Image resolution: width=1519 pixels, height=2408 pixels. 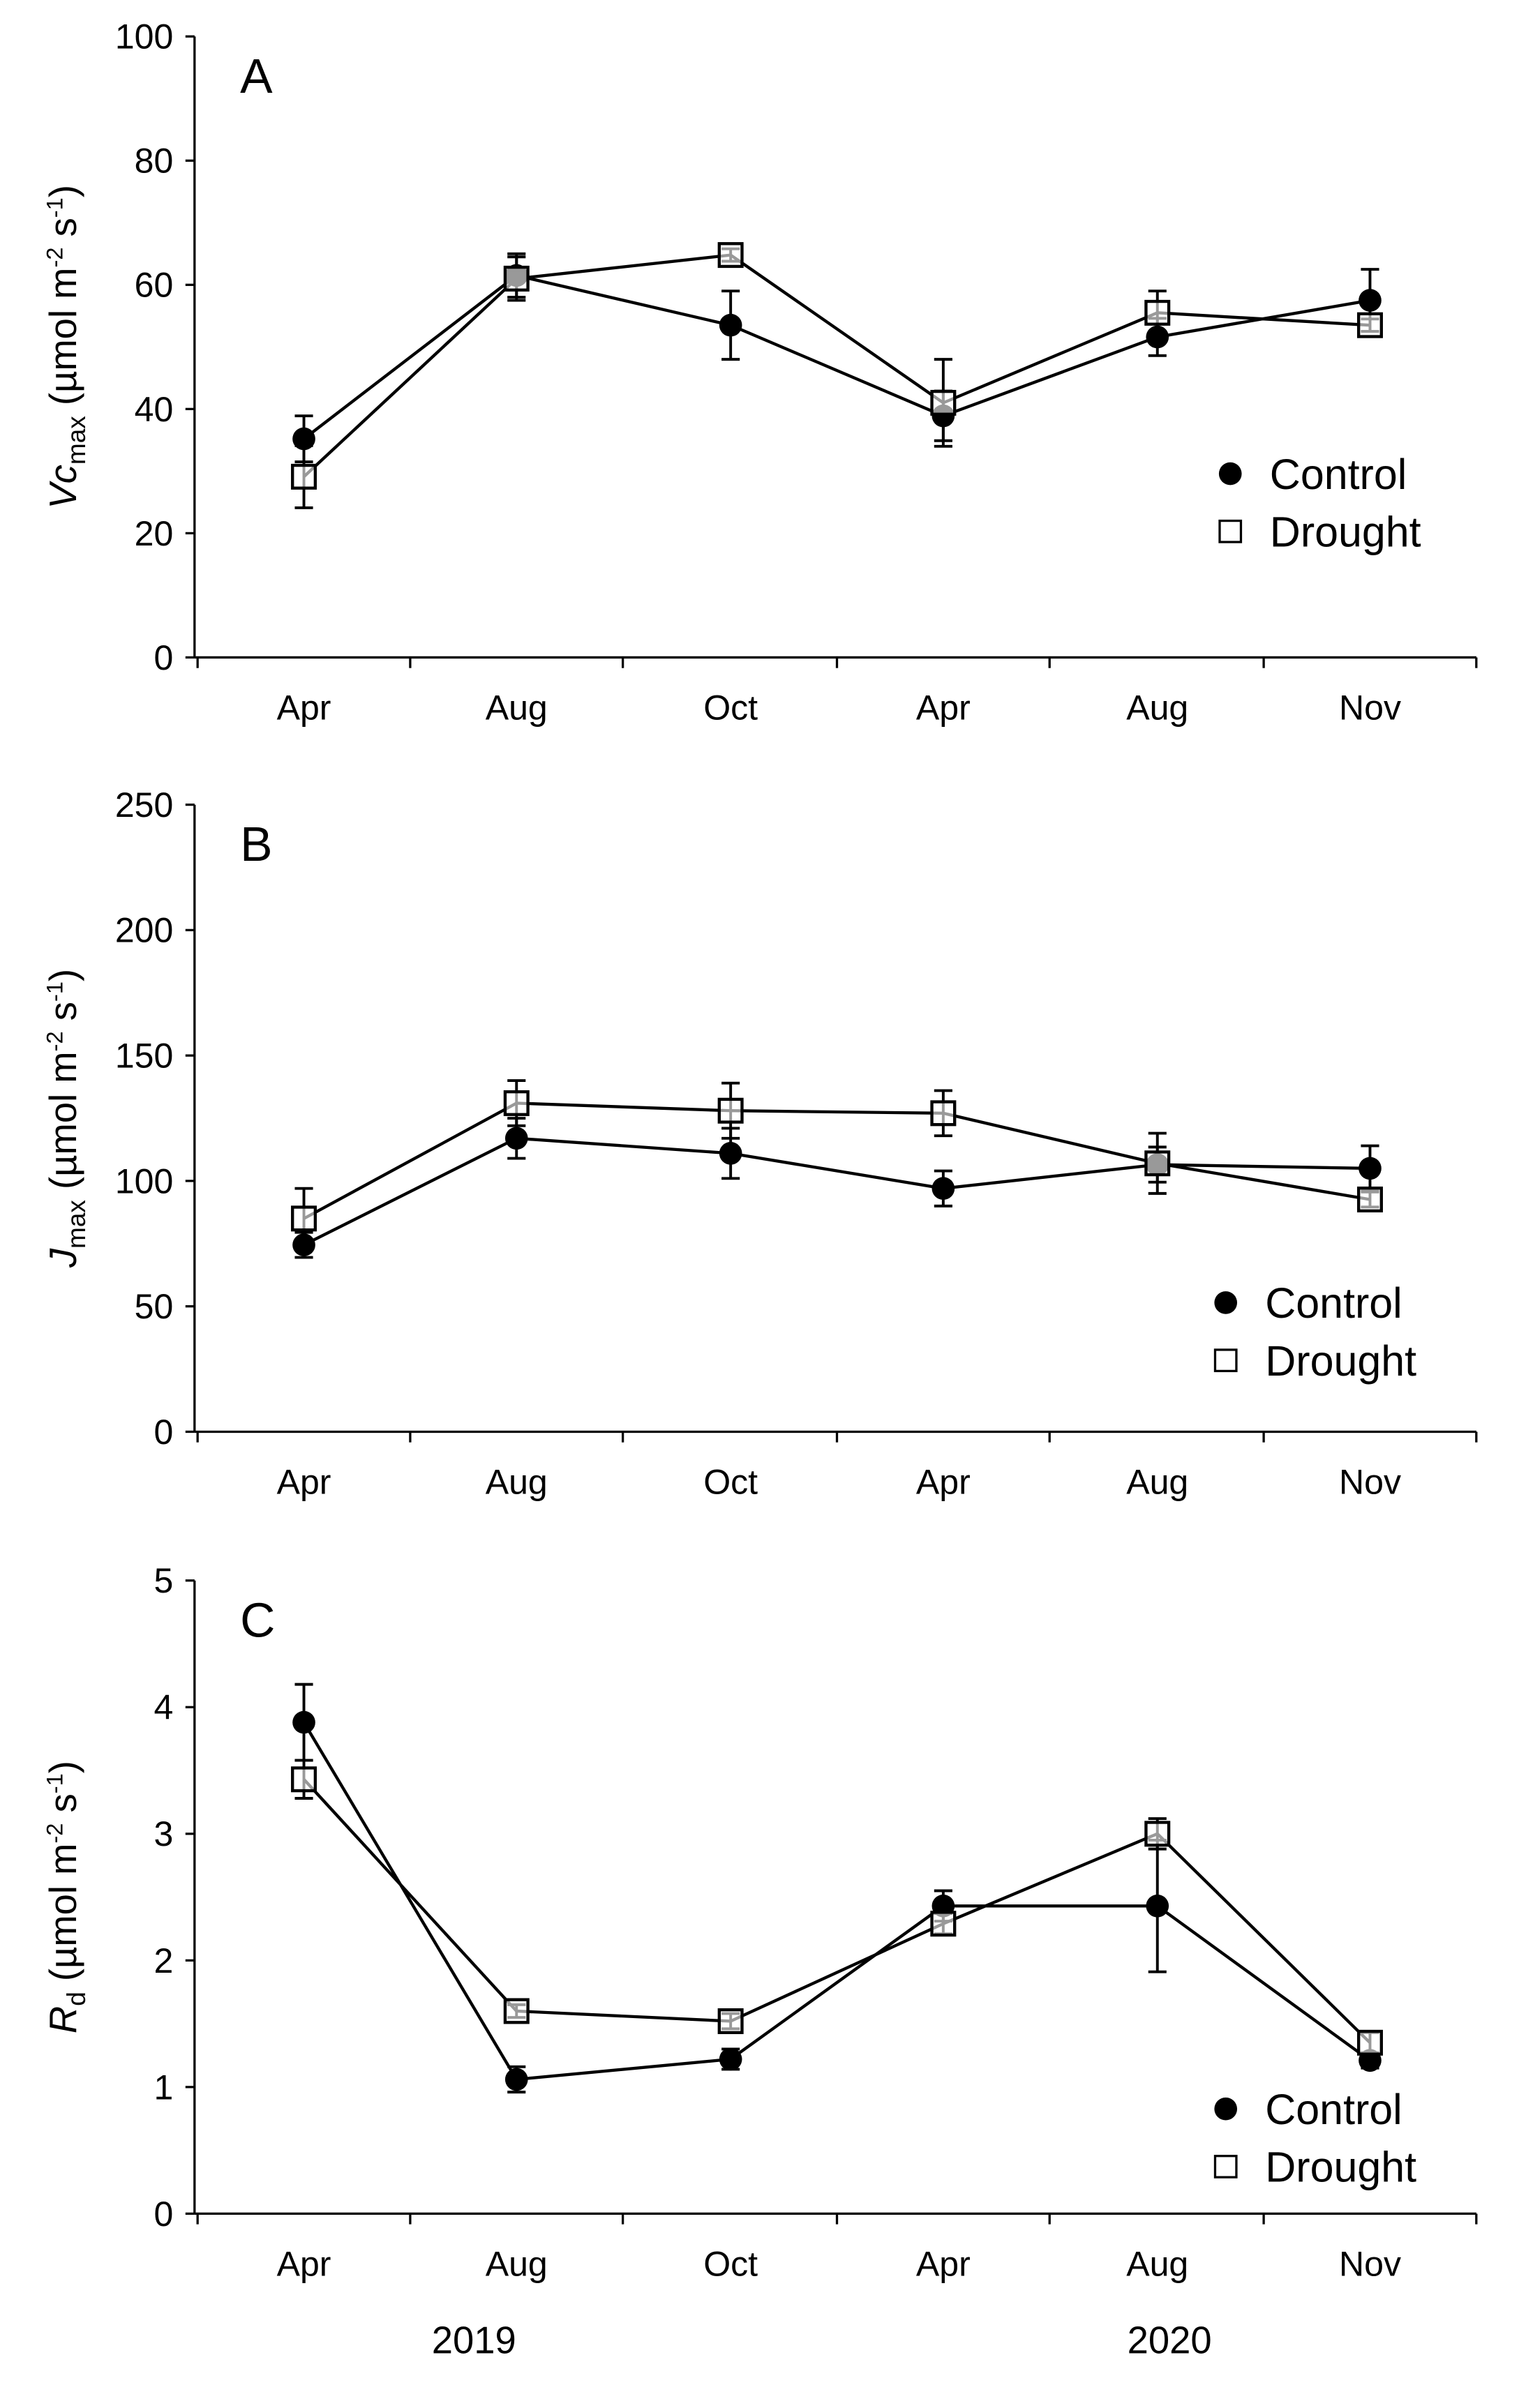 I want to click on series-control, so click(x=837, y=1888).